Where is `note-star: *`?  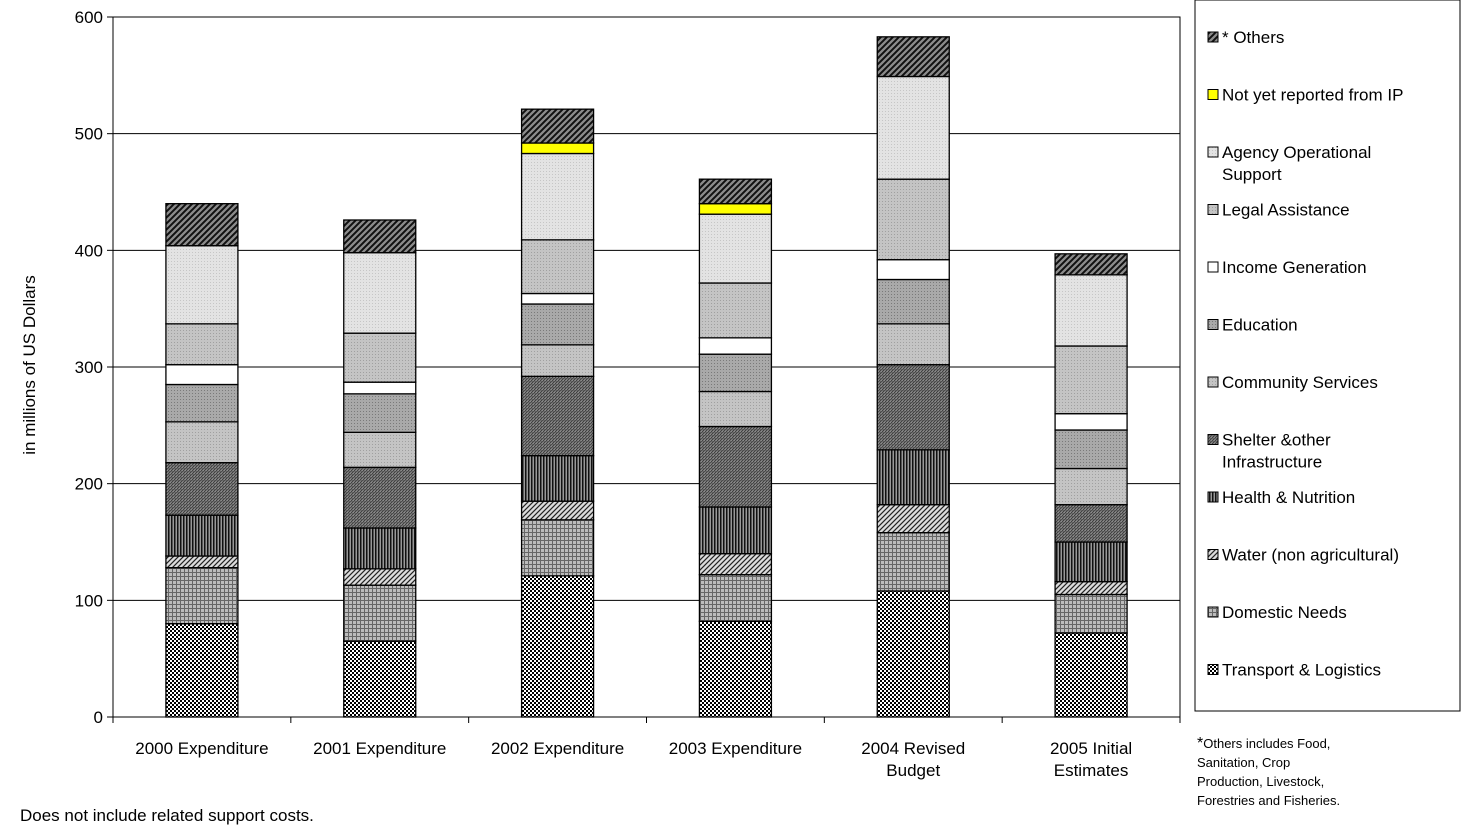
note-star: * is located at coordinates (1200, 743).